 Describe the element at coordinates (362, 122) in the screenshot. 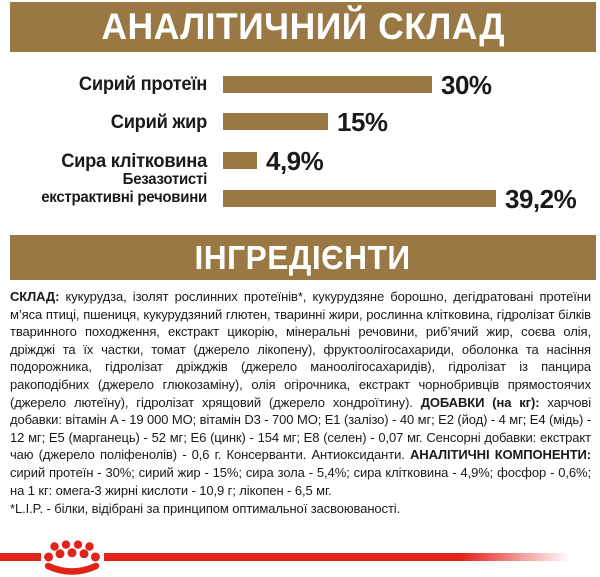

I see `bar-value: 15%` at that location.